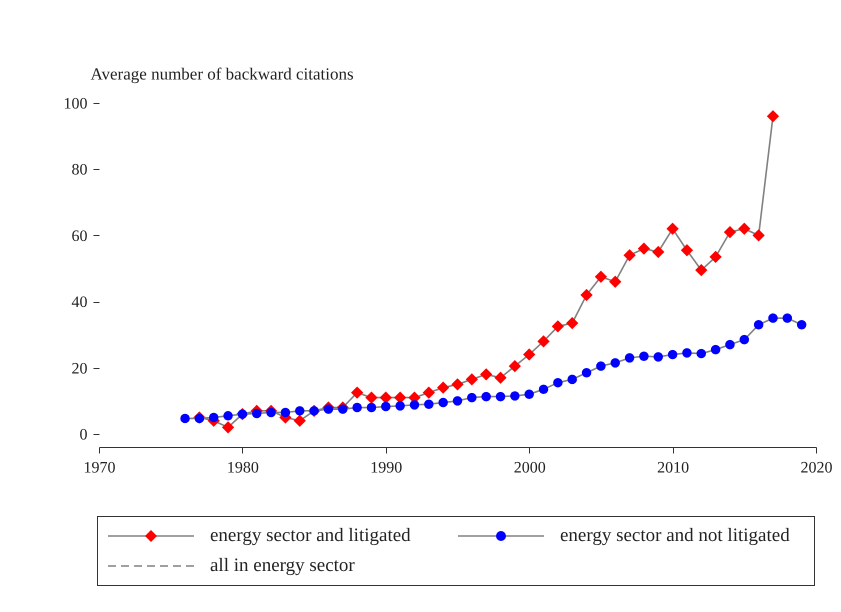 Image resolution: width=841 pixels, height=612 pixels. Describe the element at coordinates (816, 468) in the screenshot. I see `x-tick-label: 2020` at that location.